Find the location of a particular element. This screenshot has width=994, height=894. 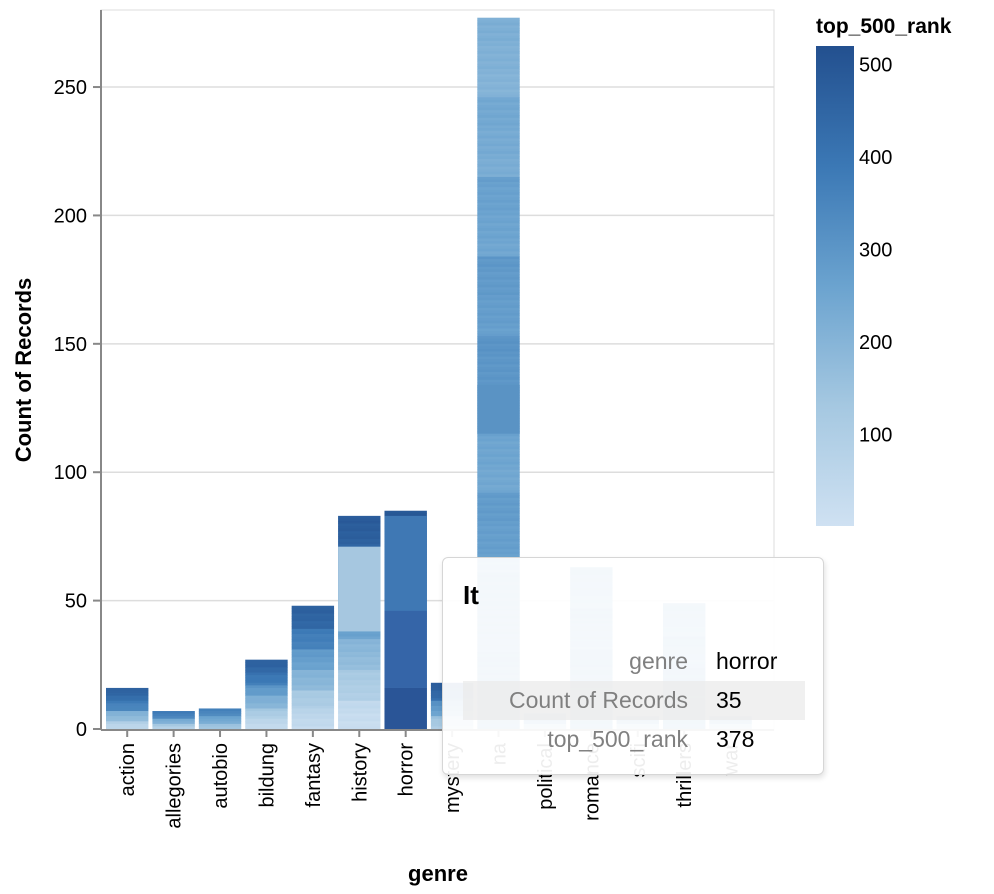

bar-fantasy is located at coordinates (313, 667).